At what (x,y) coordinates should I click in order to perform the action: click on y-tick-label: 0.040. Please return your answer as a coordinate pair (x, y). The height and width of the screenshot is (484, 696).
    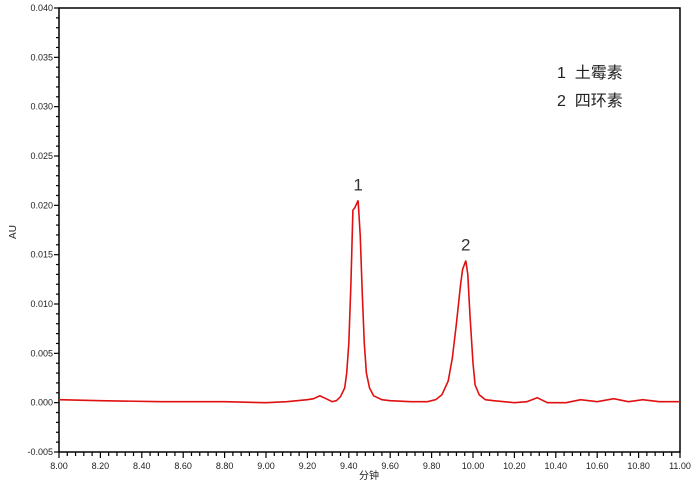
    Looking at the image, I should click on (41, 8).